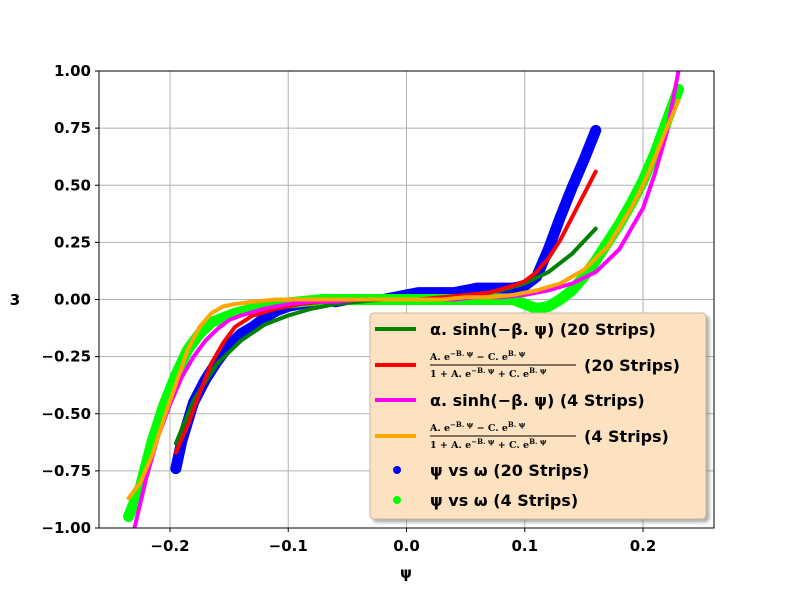  Describe the element at coordinates (72, 128) in the screenshot. I see `y-tick-label: 0.75` at that location.